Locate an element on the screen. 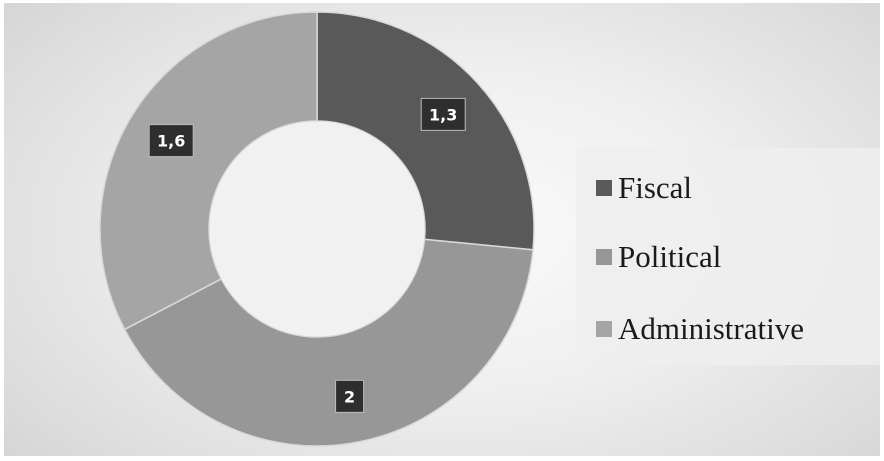  legend-label-political: Political is located at coordinates (670, 256).